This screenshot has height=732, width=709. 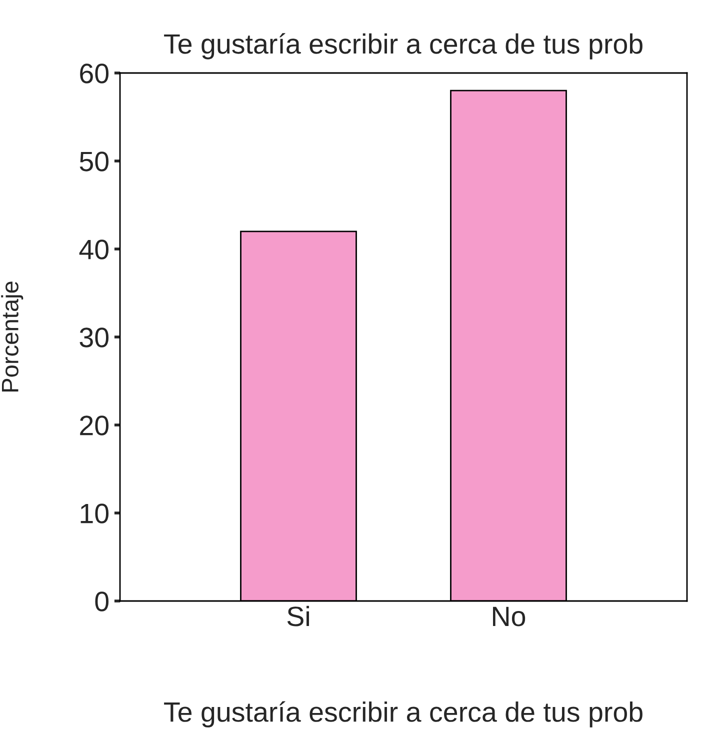 What do you see at coordinates (12, 337) in the screenshot?
I see `y-axis-title: Porcentaje` at bounding box center [12, 337].